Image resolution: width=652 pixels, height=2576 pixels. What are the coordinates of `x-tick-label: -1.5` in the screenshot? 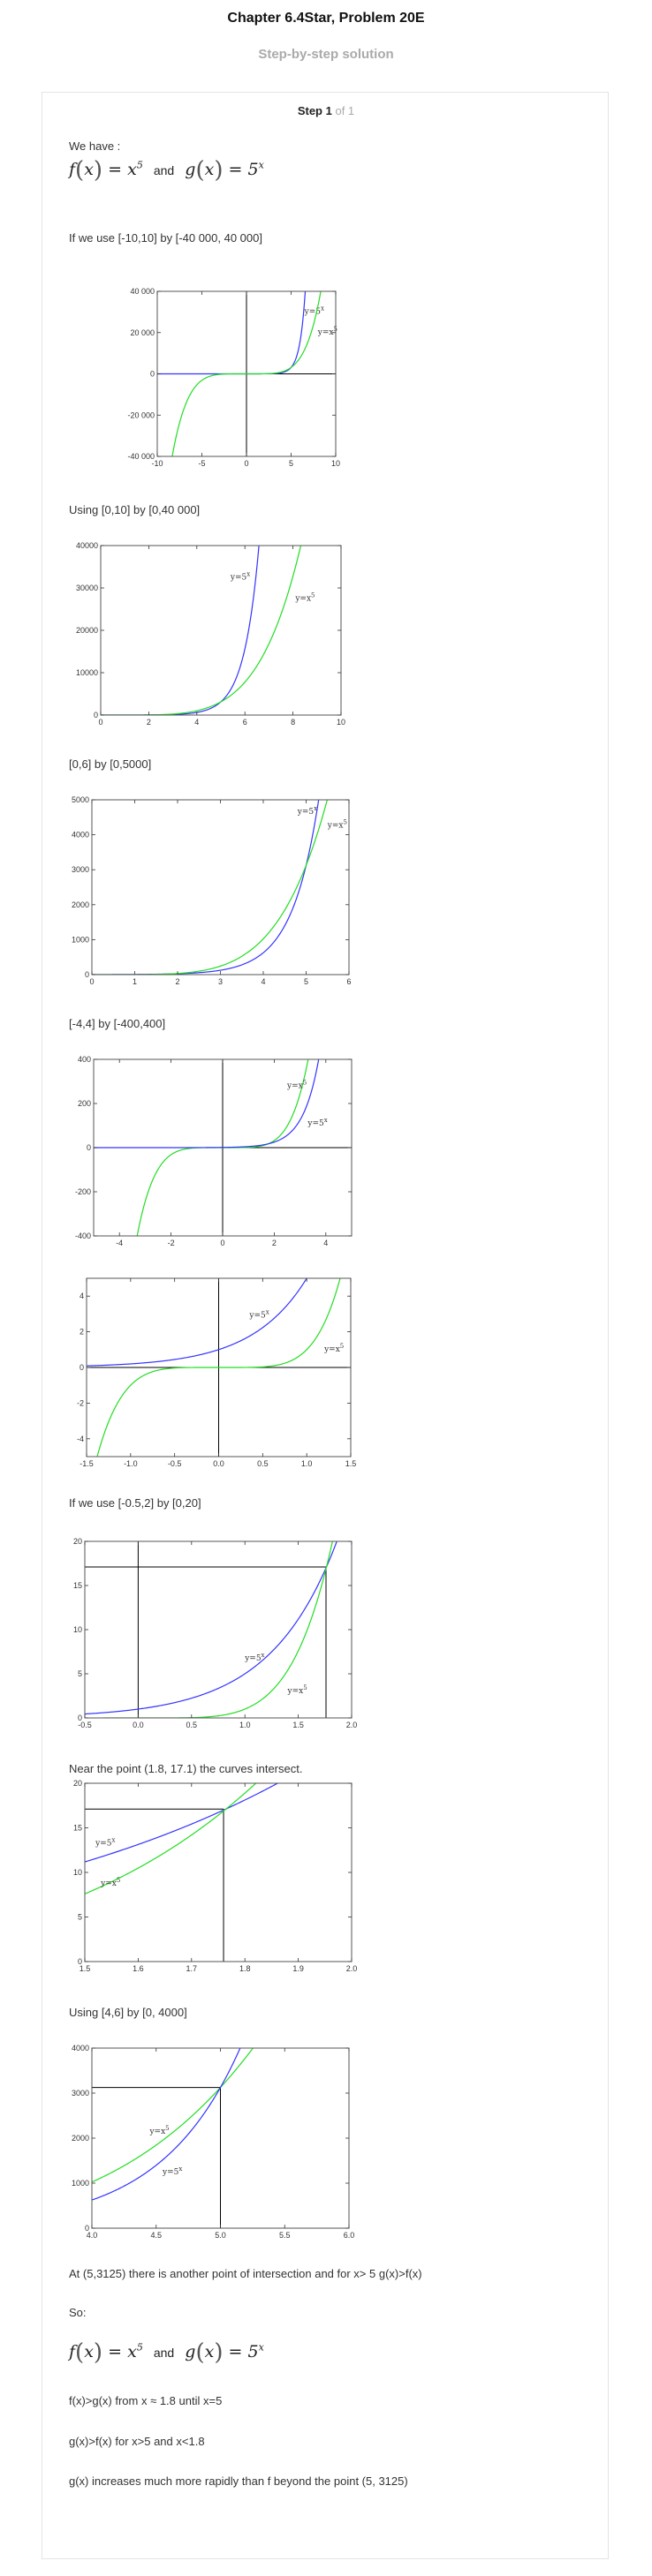 It's located at (87, 1464).